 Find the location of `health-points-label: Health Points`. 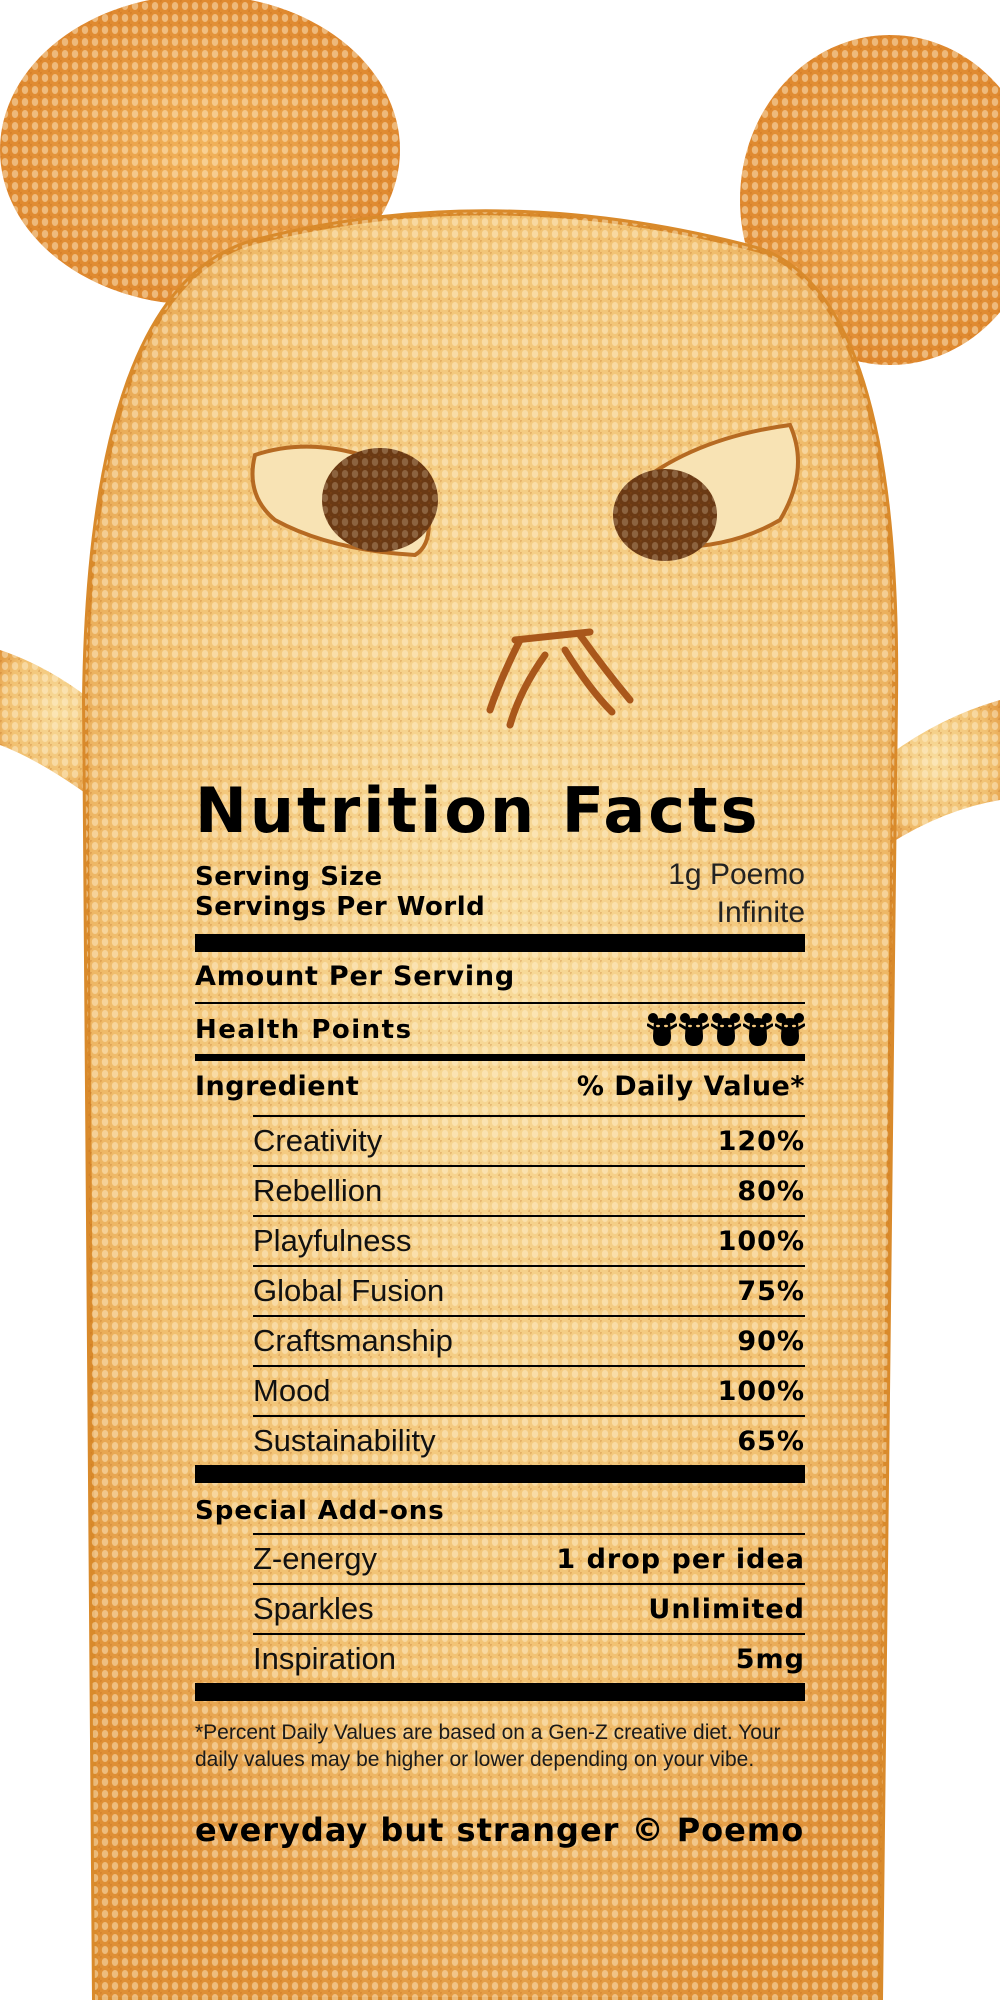

health-points-label: Health Points is located at coordinates (304, 1030).